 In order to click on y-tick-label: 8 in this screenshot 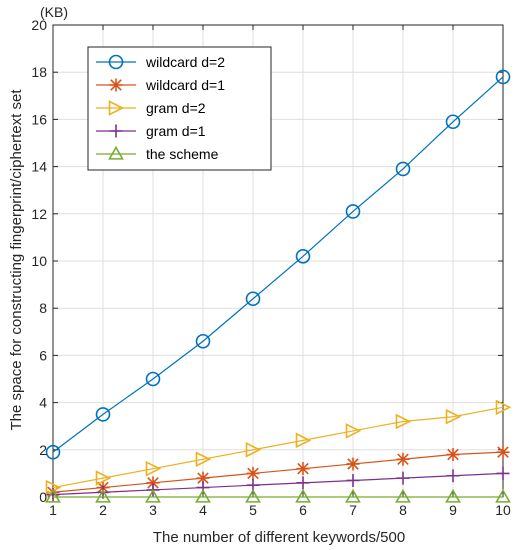, I will do `click(43, 308)`.